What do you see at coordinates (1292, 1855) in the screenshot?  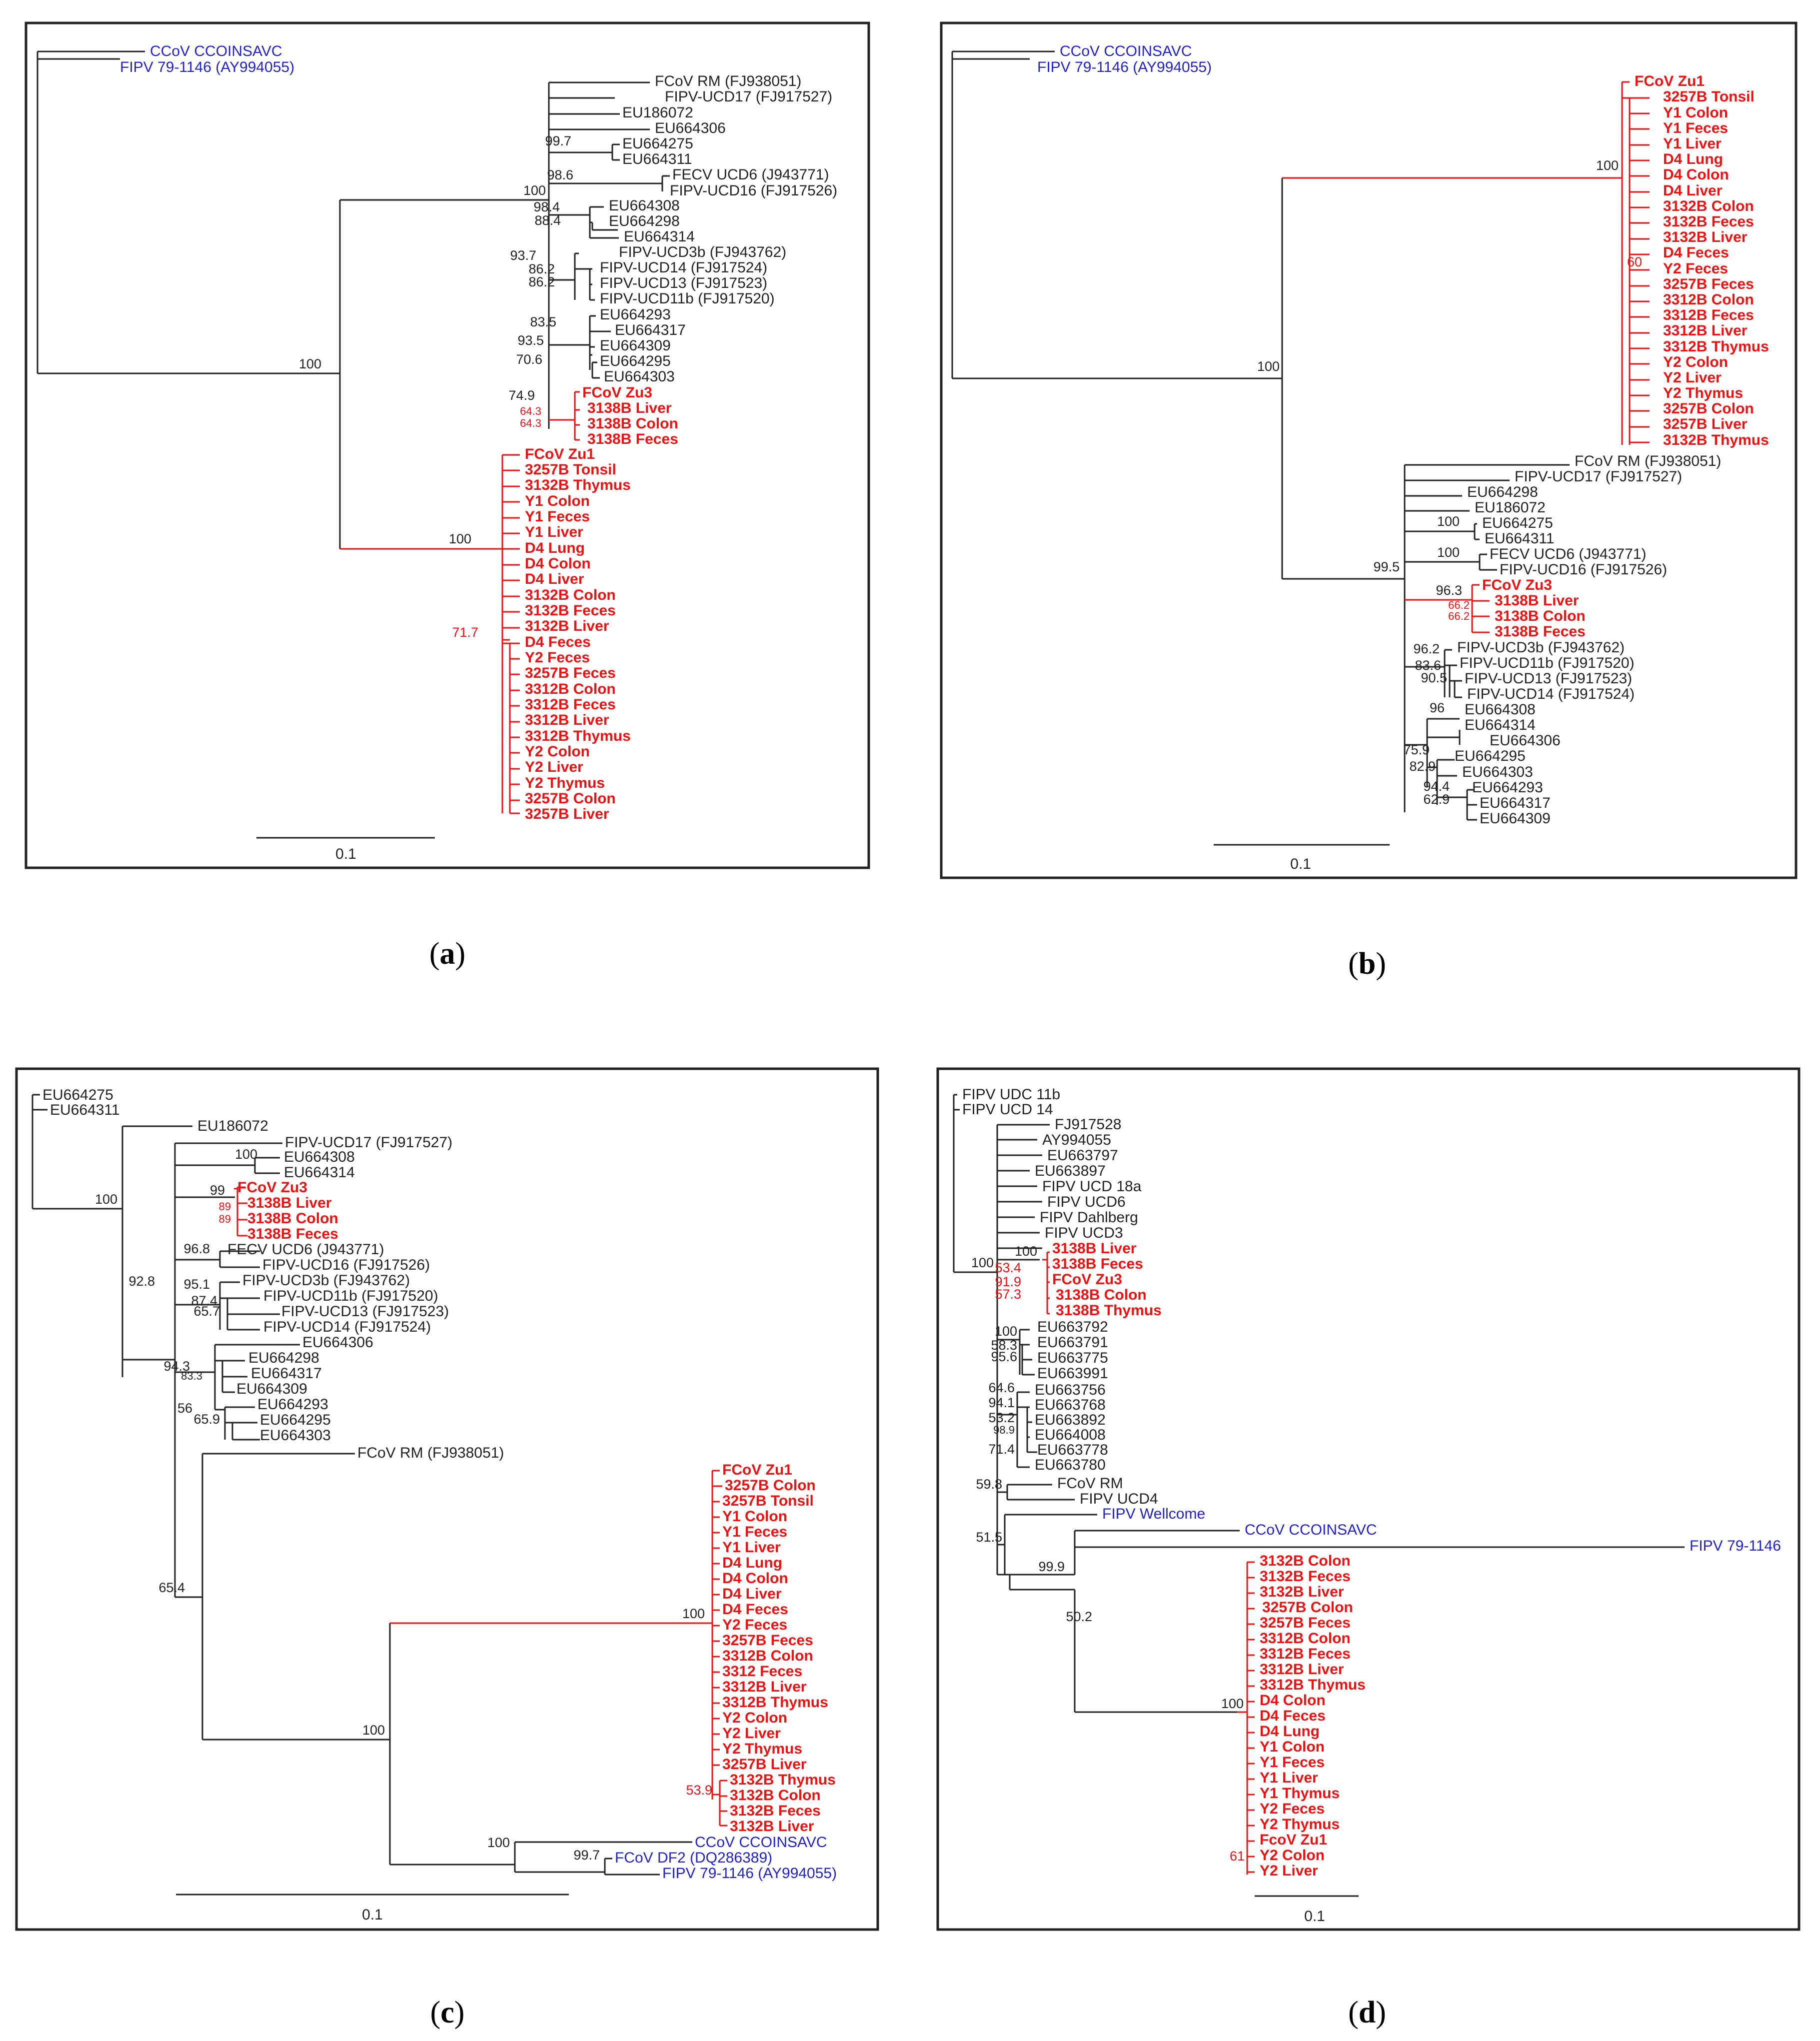 I see `taxon-label: Y2 Colon` at bounding box center [1292, 1855].